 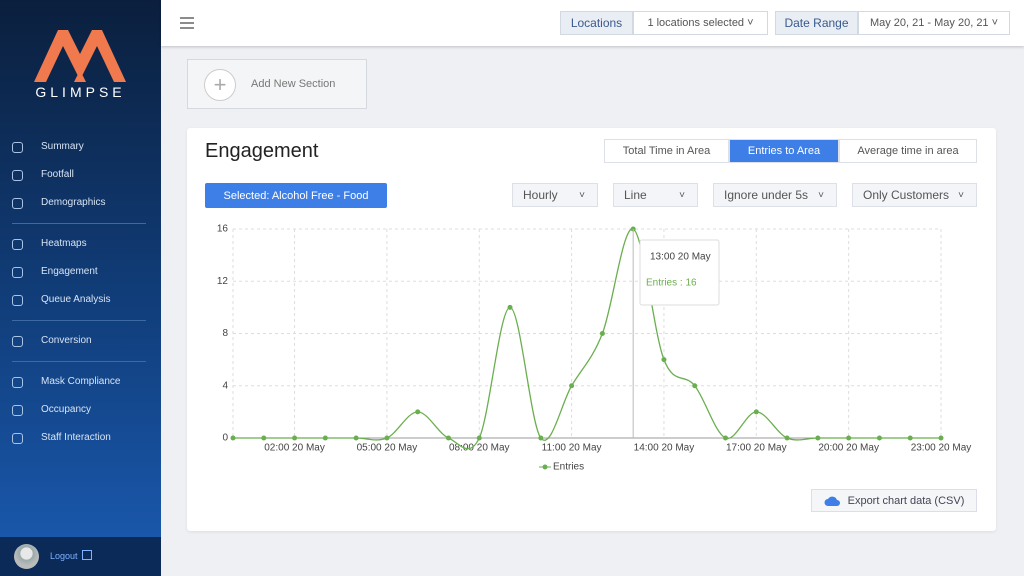 I want to click on filter-dropdown: May 20, 21 - May 20, 21 ˅, so click(x=934, y=23).